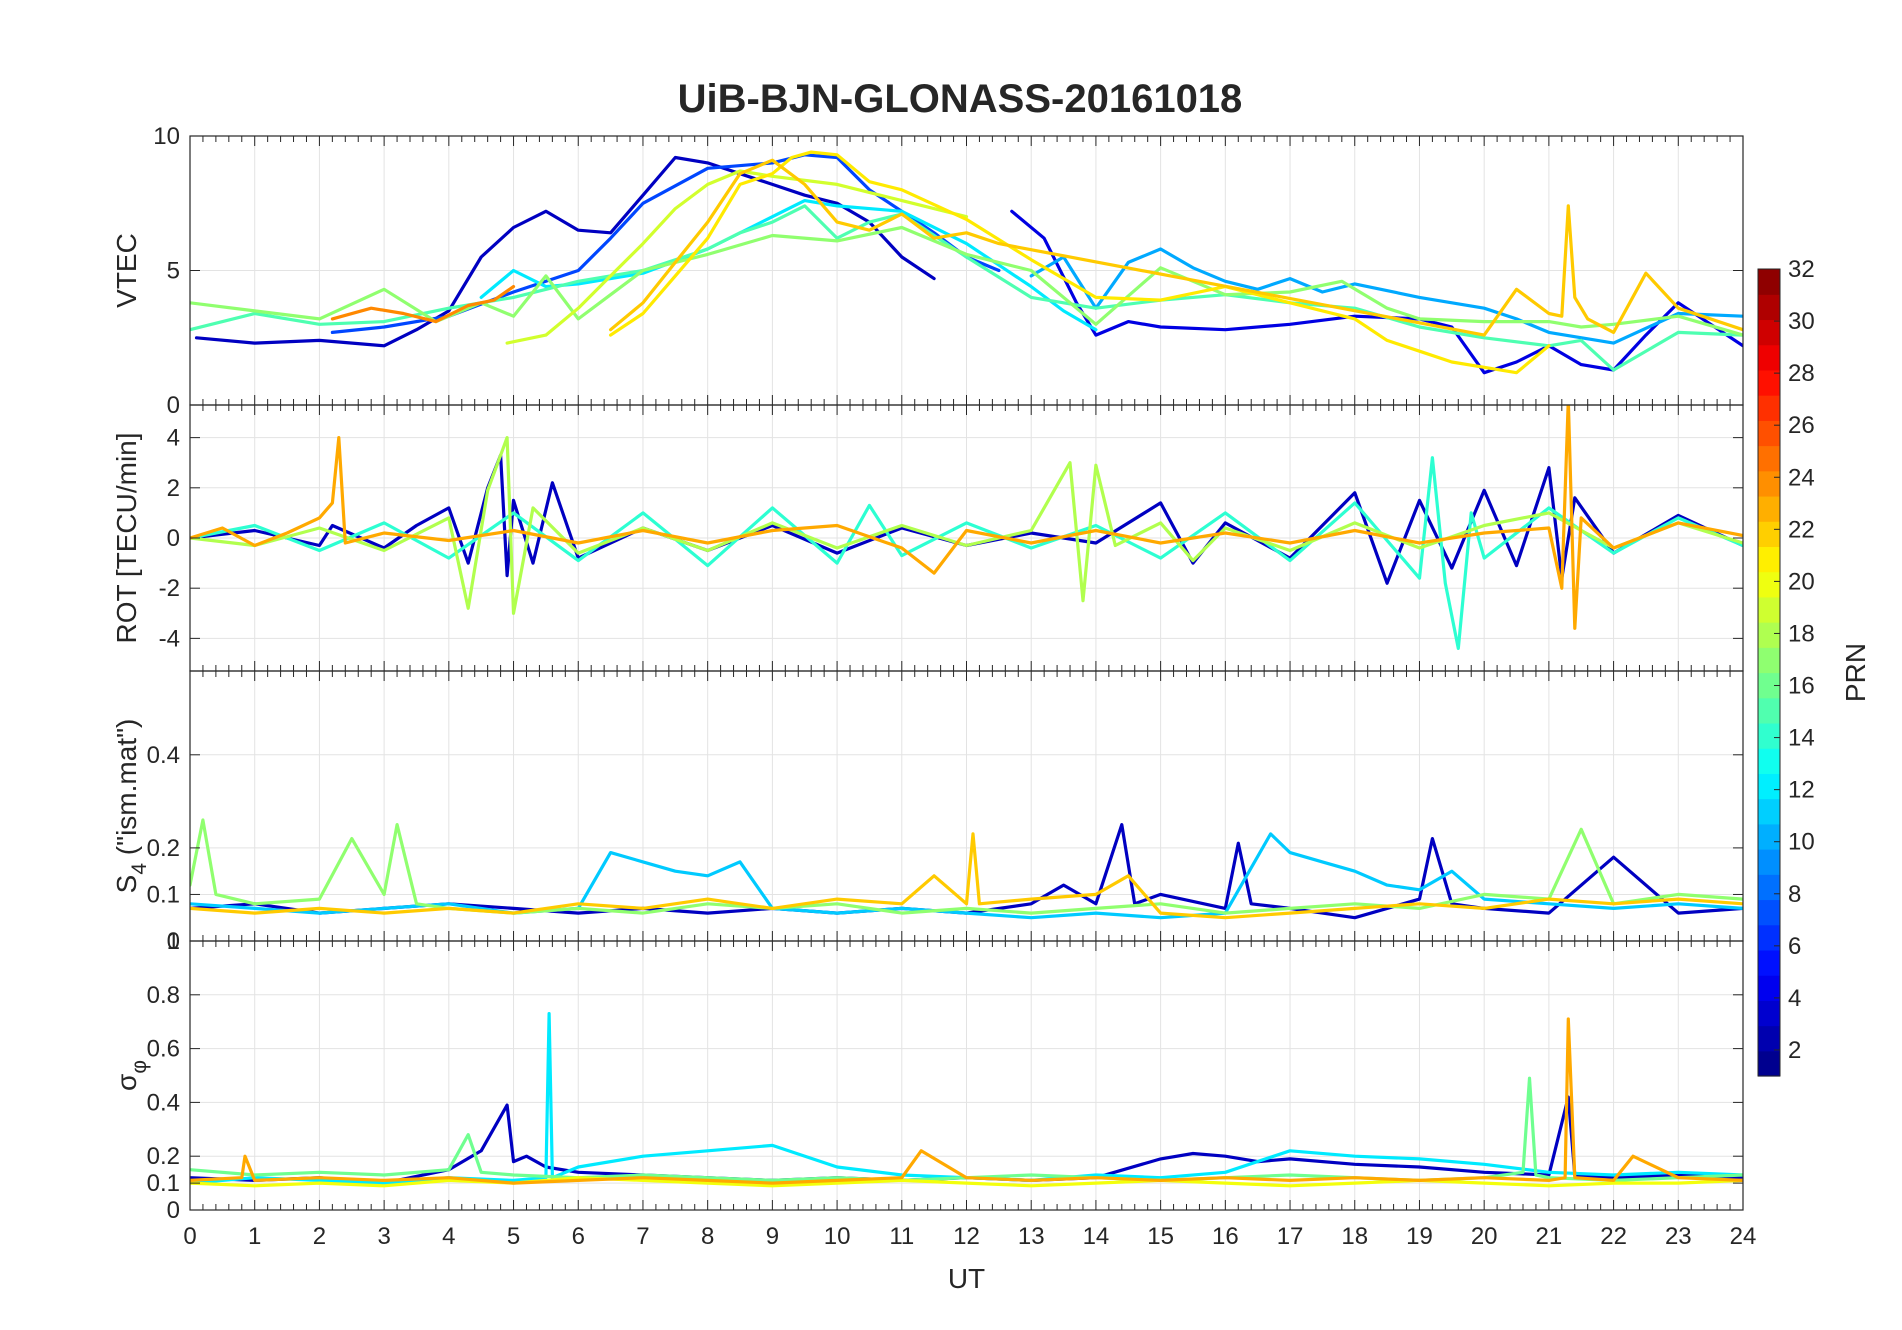  Describe the element at coordinates (1801, 477) in the screenshot. I see `colorbar-tick-label: 24` at that location.